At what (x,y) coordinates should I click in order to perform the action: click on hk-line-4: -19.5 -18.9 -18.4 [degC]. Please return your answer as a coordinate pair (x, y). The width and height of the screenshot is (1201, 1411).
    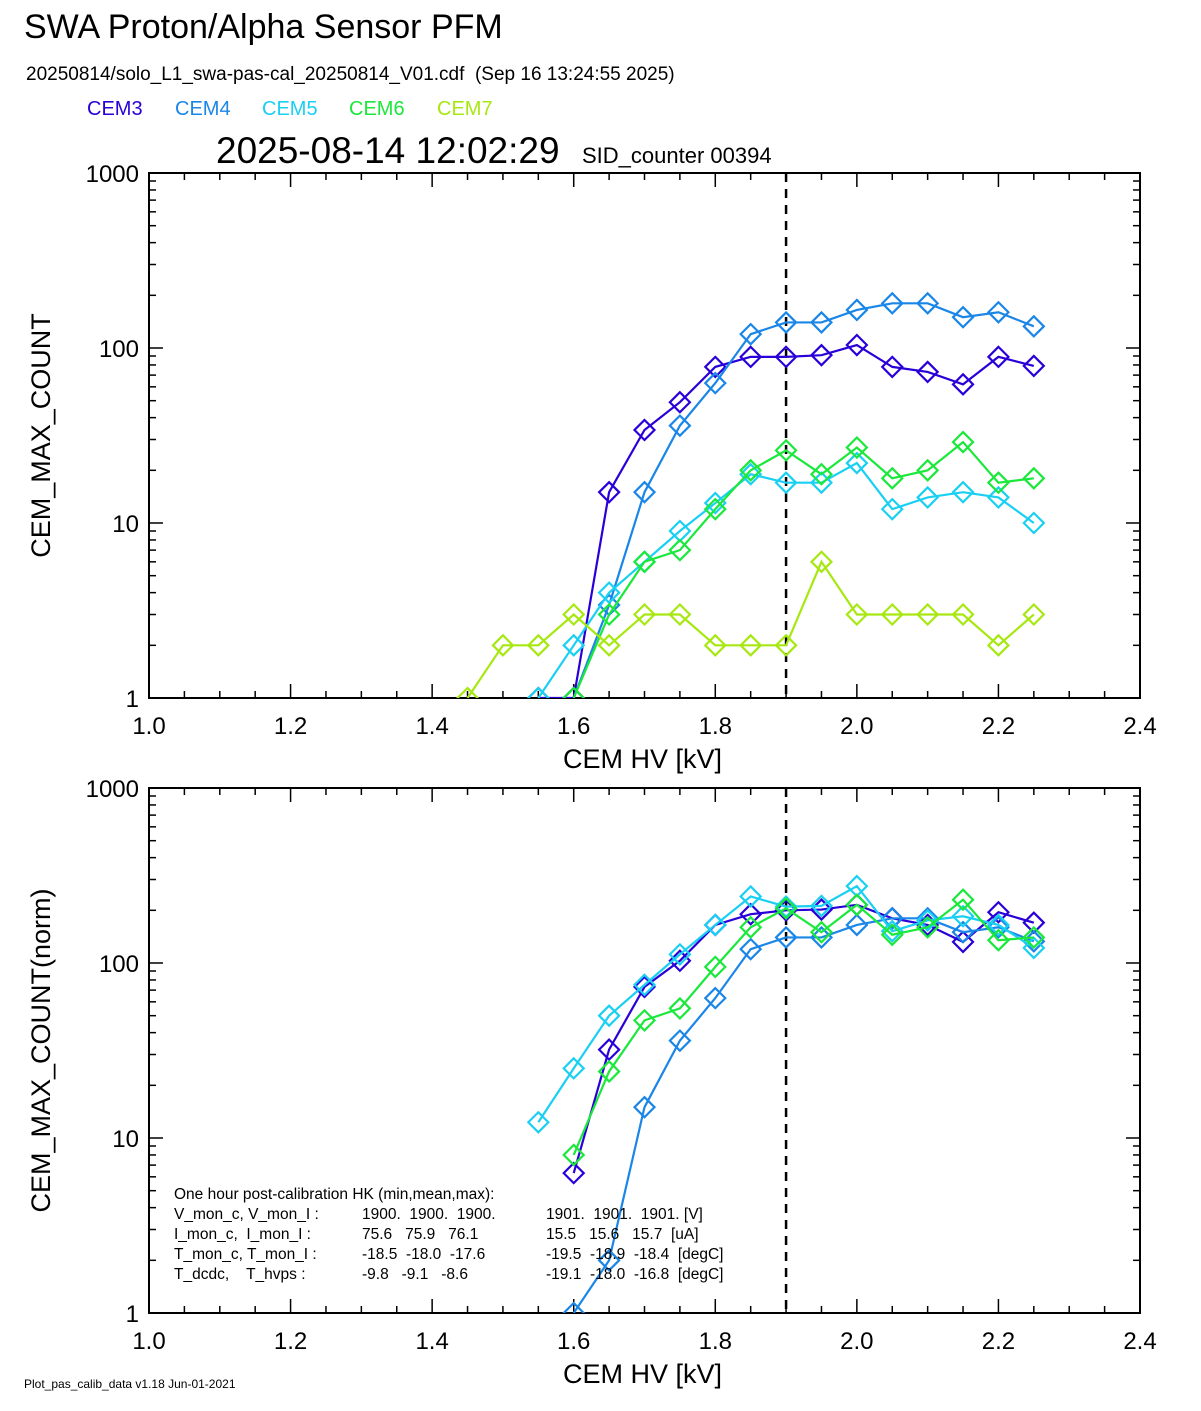
    Looking at the image, I should click on (635, 1254).